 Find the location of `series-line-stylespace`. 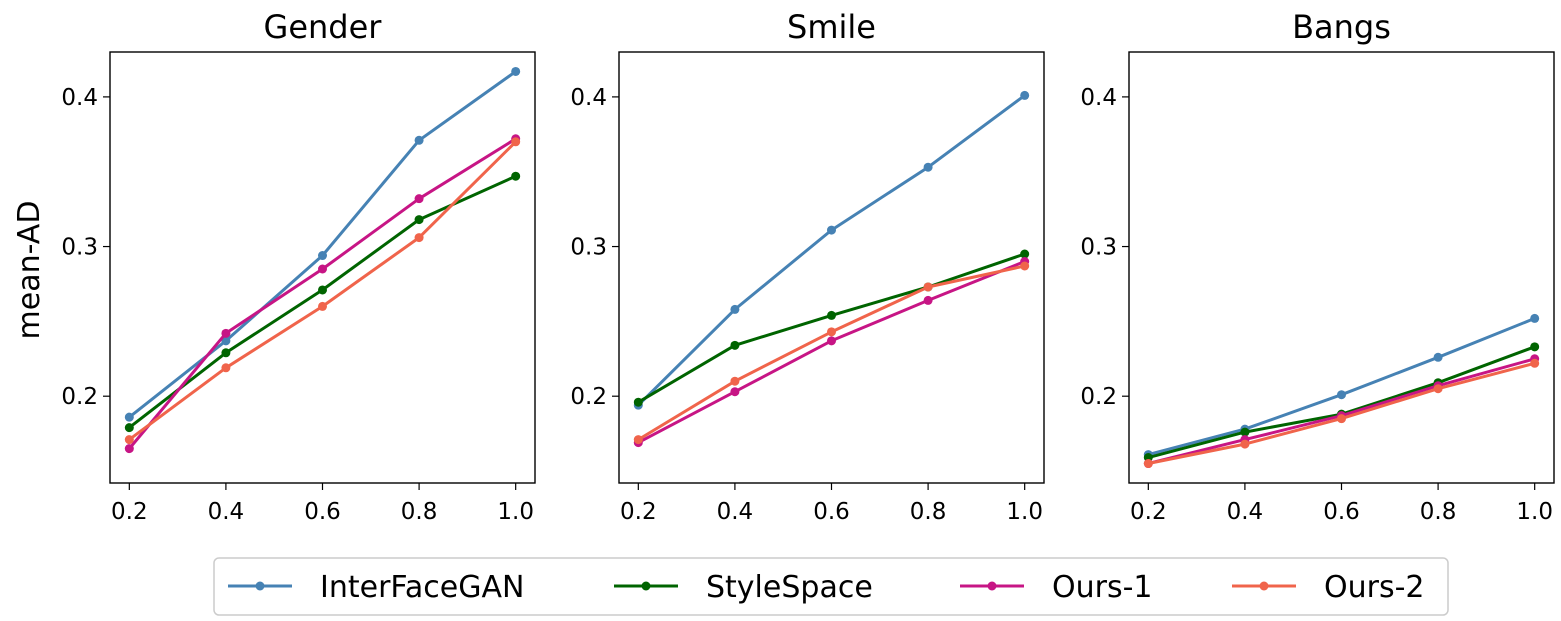

series-line-stylespace is located at coordinates (322, 302).